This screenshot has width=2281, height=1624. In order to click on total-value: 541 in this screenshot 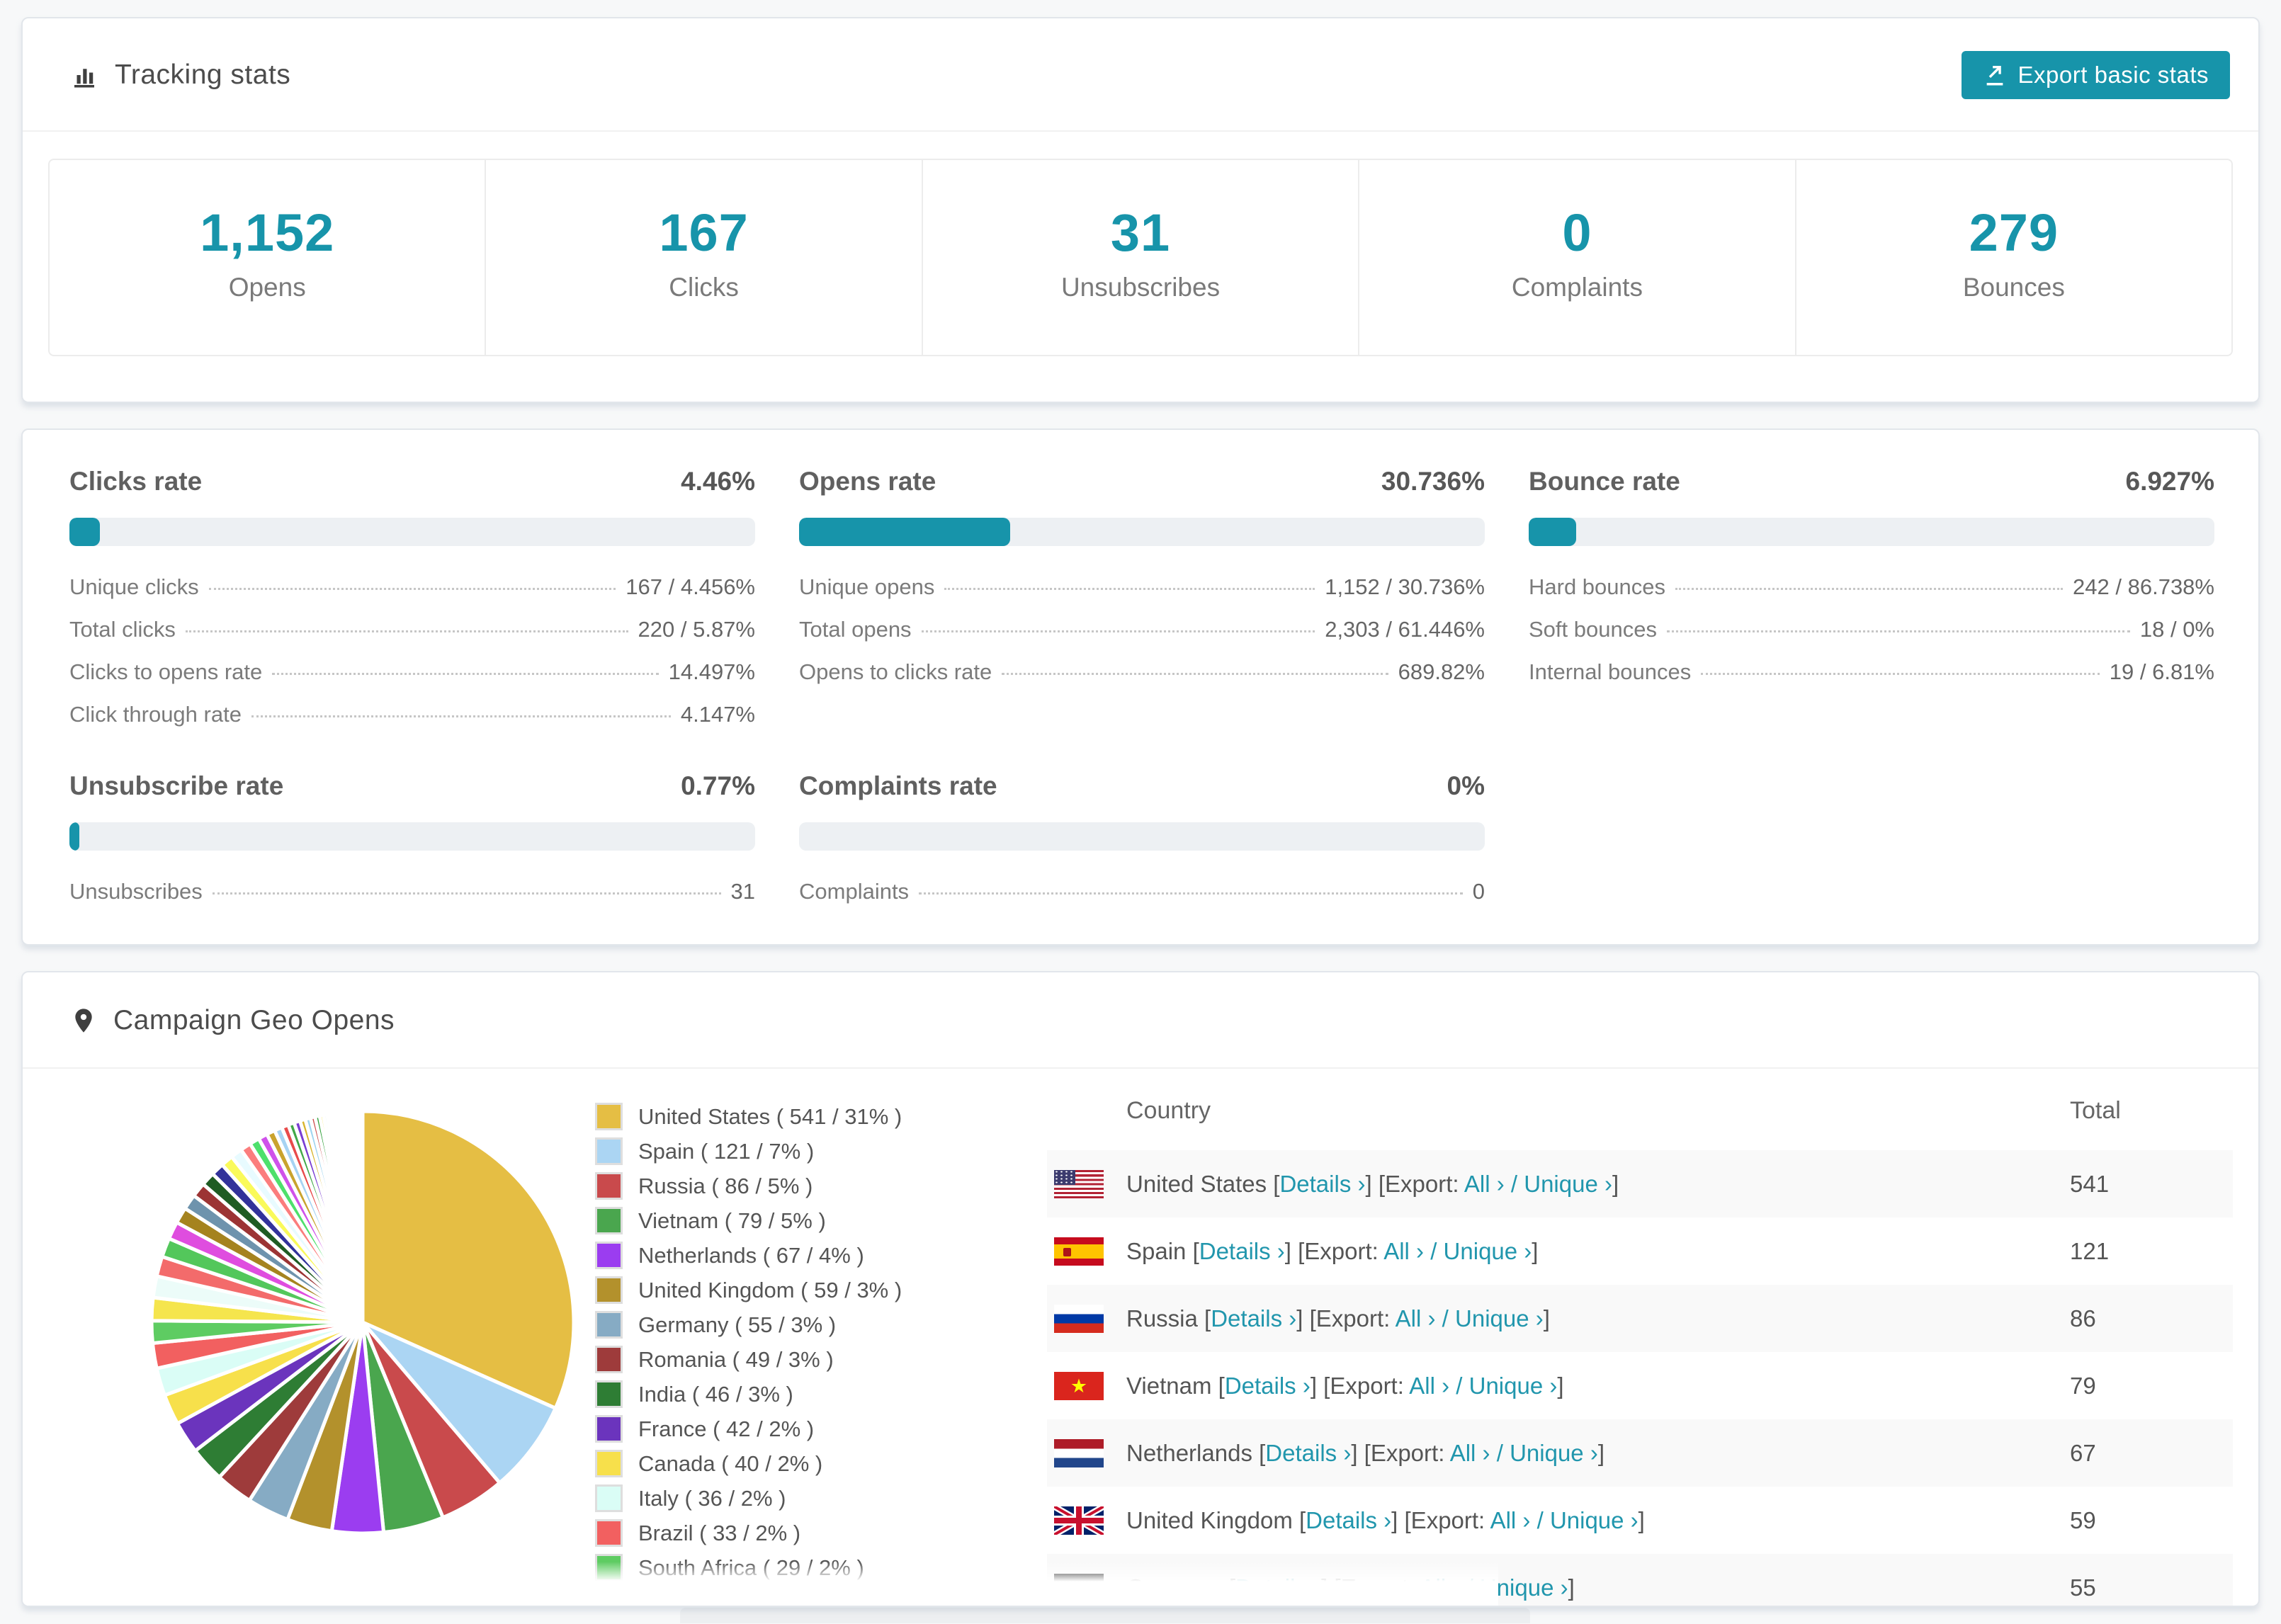, I will do `click(2090, 1183)`.